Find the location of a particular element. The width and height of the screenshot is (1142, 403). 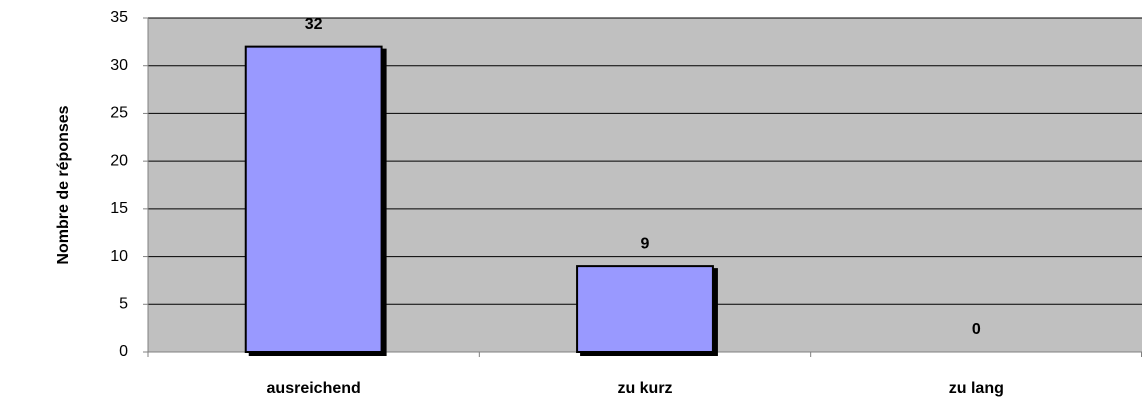

y-tick-label: 0 is located at coordinates (123, 351).